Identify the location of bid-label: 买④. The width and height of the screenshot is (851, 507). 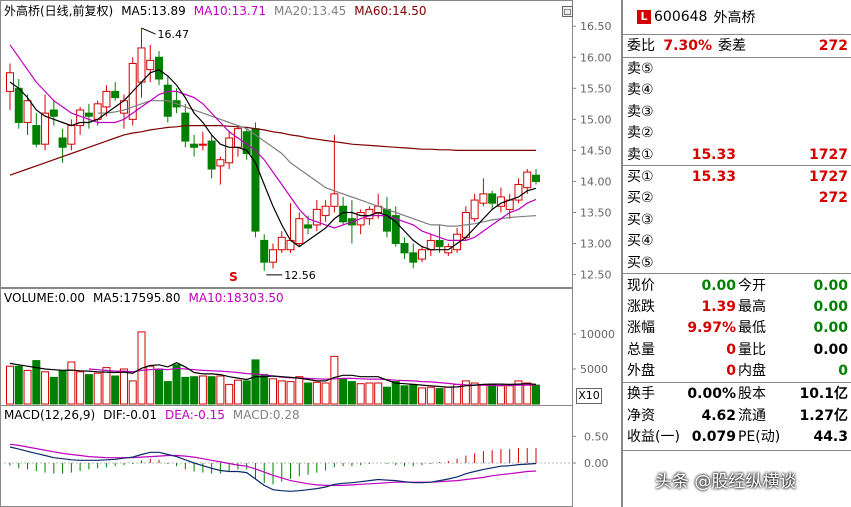
(640, 241).